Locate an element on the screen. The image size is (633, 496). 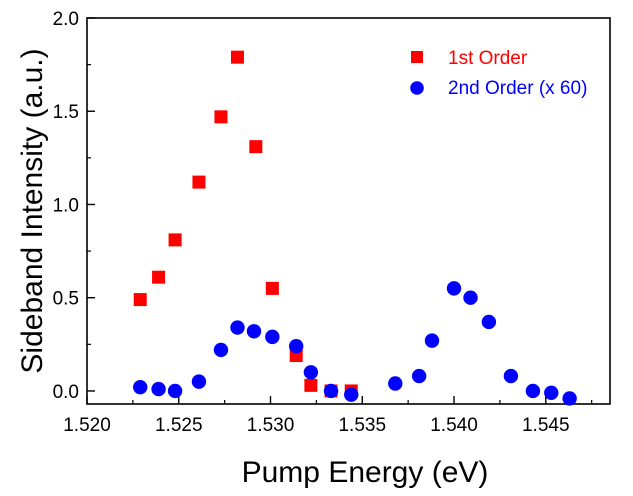
x-tick-label: 1.545 is located at coordinates (546, 425).